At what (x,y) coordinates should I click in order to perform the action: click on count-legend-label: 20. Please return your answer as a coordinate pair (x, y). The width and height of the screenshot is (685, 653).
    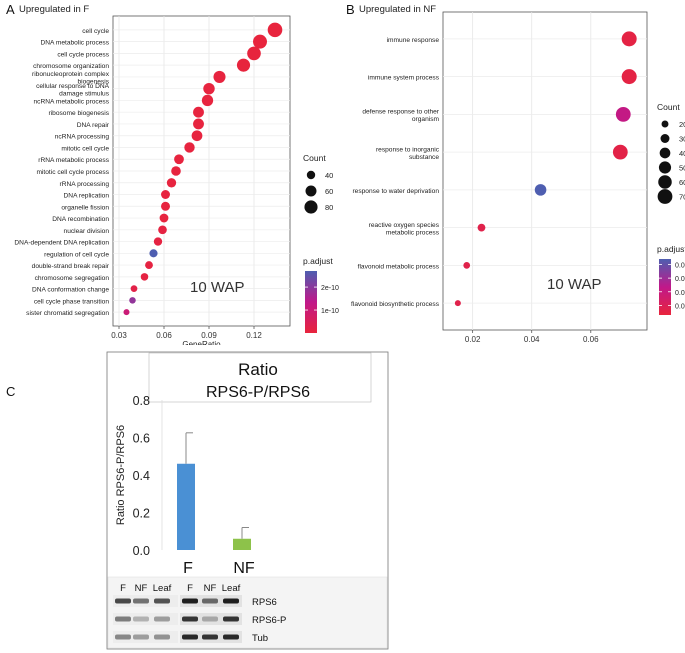
    Looking at the image, I should click on (682, 124).